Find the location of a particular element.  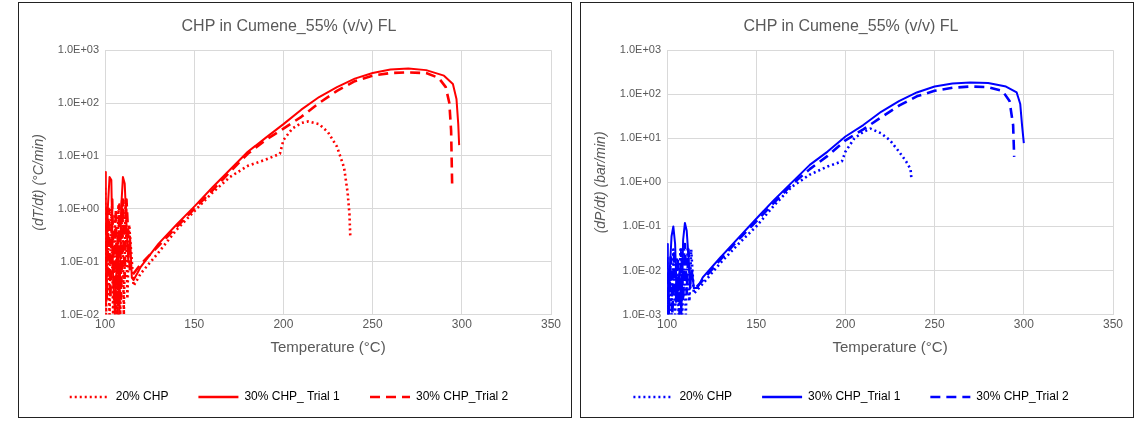

legend-label: 30% CHP_Trial 1 is located at coordinates (854, 396).